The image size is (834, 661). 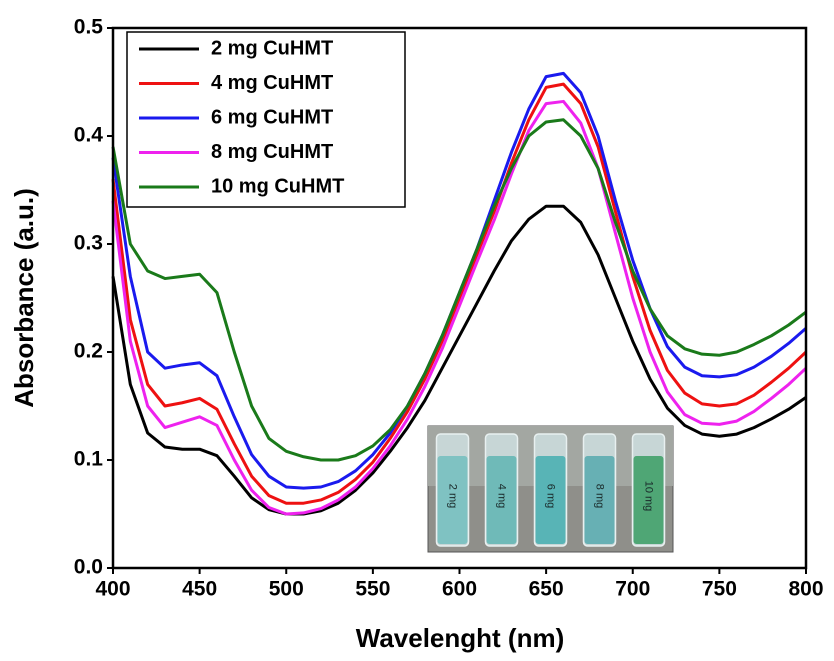 I want to click on y-axis-title: Absorbance (a.u.), so click(x=24, y=298).